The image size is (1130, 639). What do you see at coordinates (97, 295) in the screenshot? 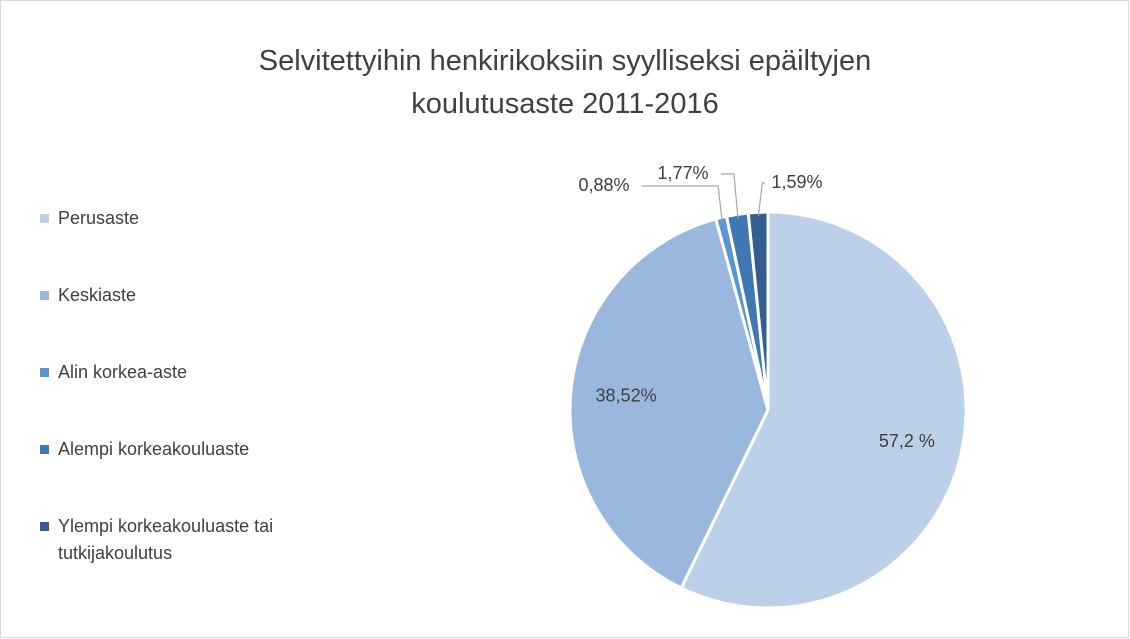
I see `legend-label: Keskiaste` at bounding box center [97, 295].